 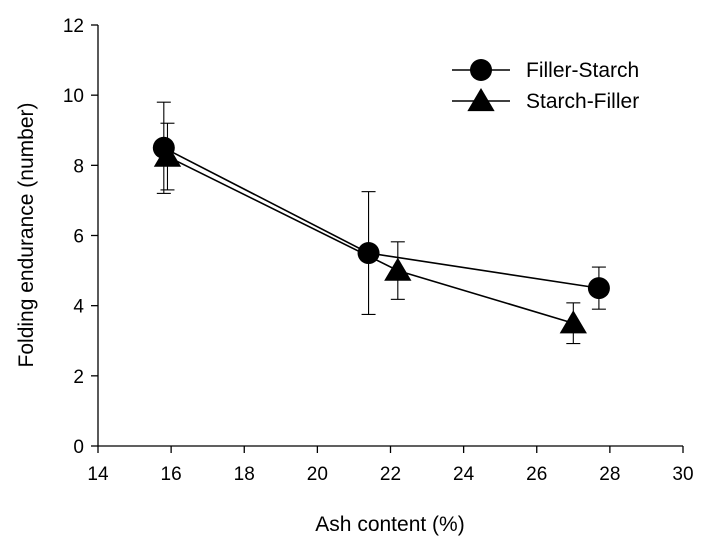 What do you see at coordinates (598, 288) in the screenshot?
I see `filler-starch-point` at bounding box center [598, 288].